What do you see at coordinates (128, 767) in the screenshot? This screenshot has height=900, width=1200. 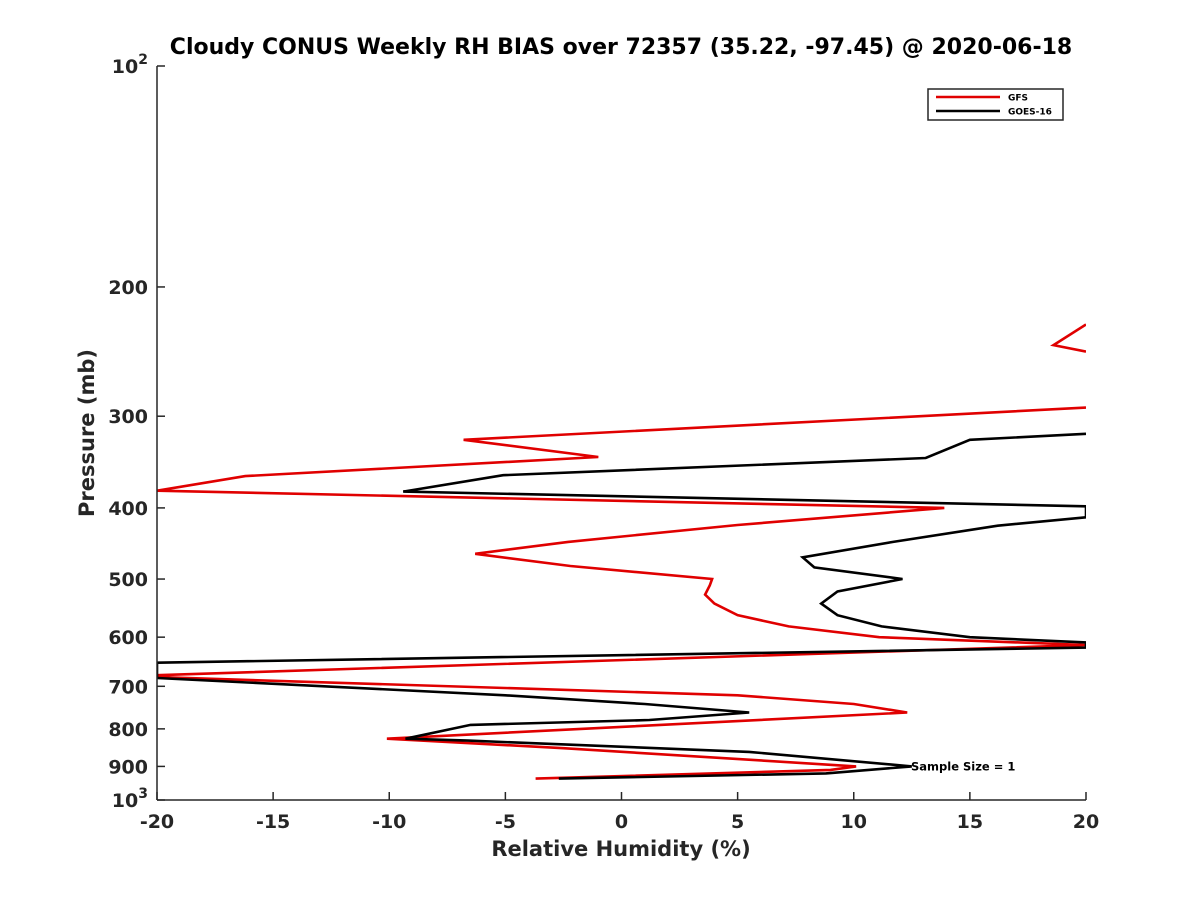 I see `y-tick-label: 900` at bounding box center [128, 767].